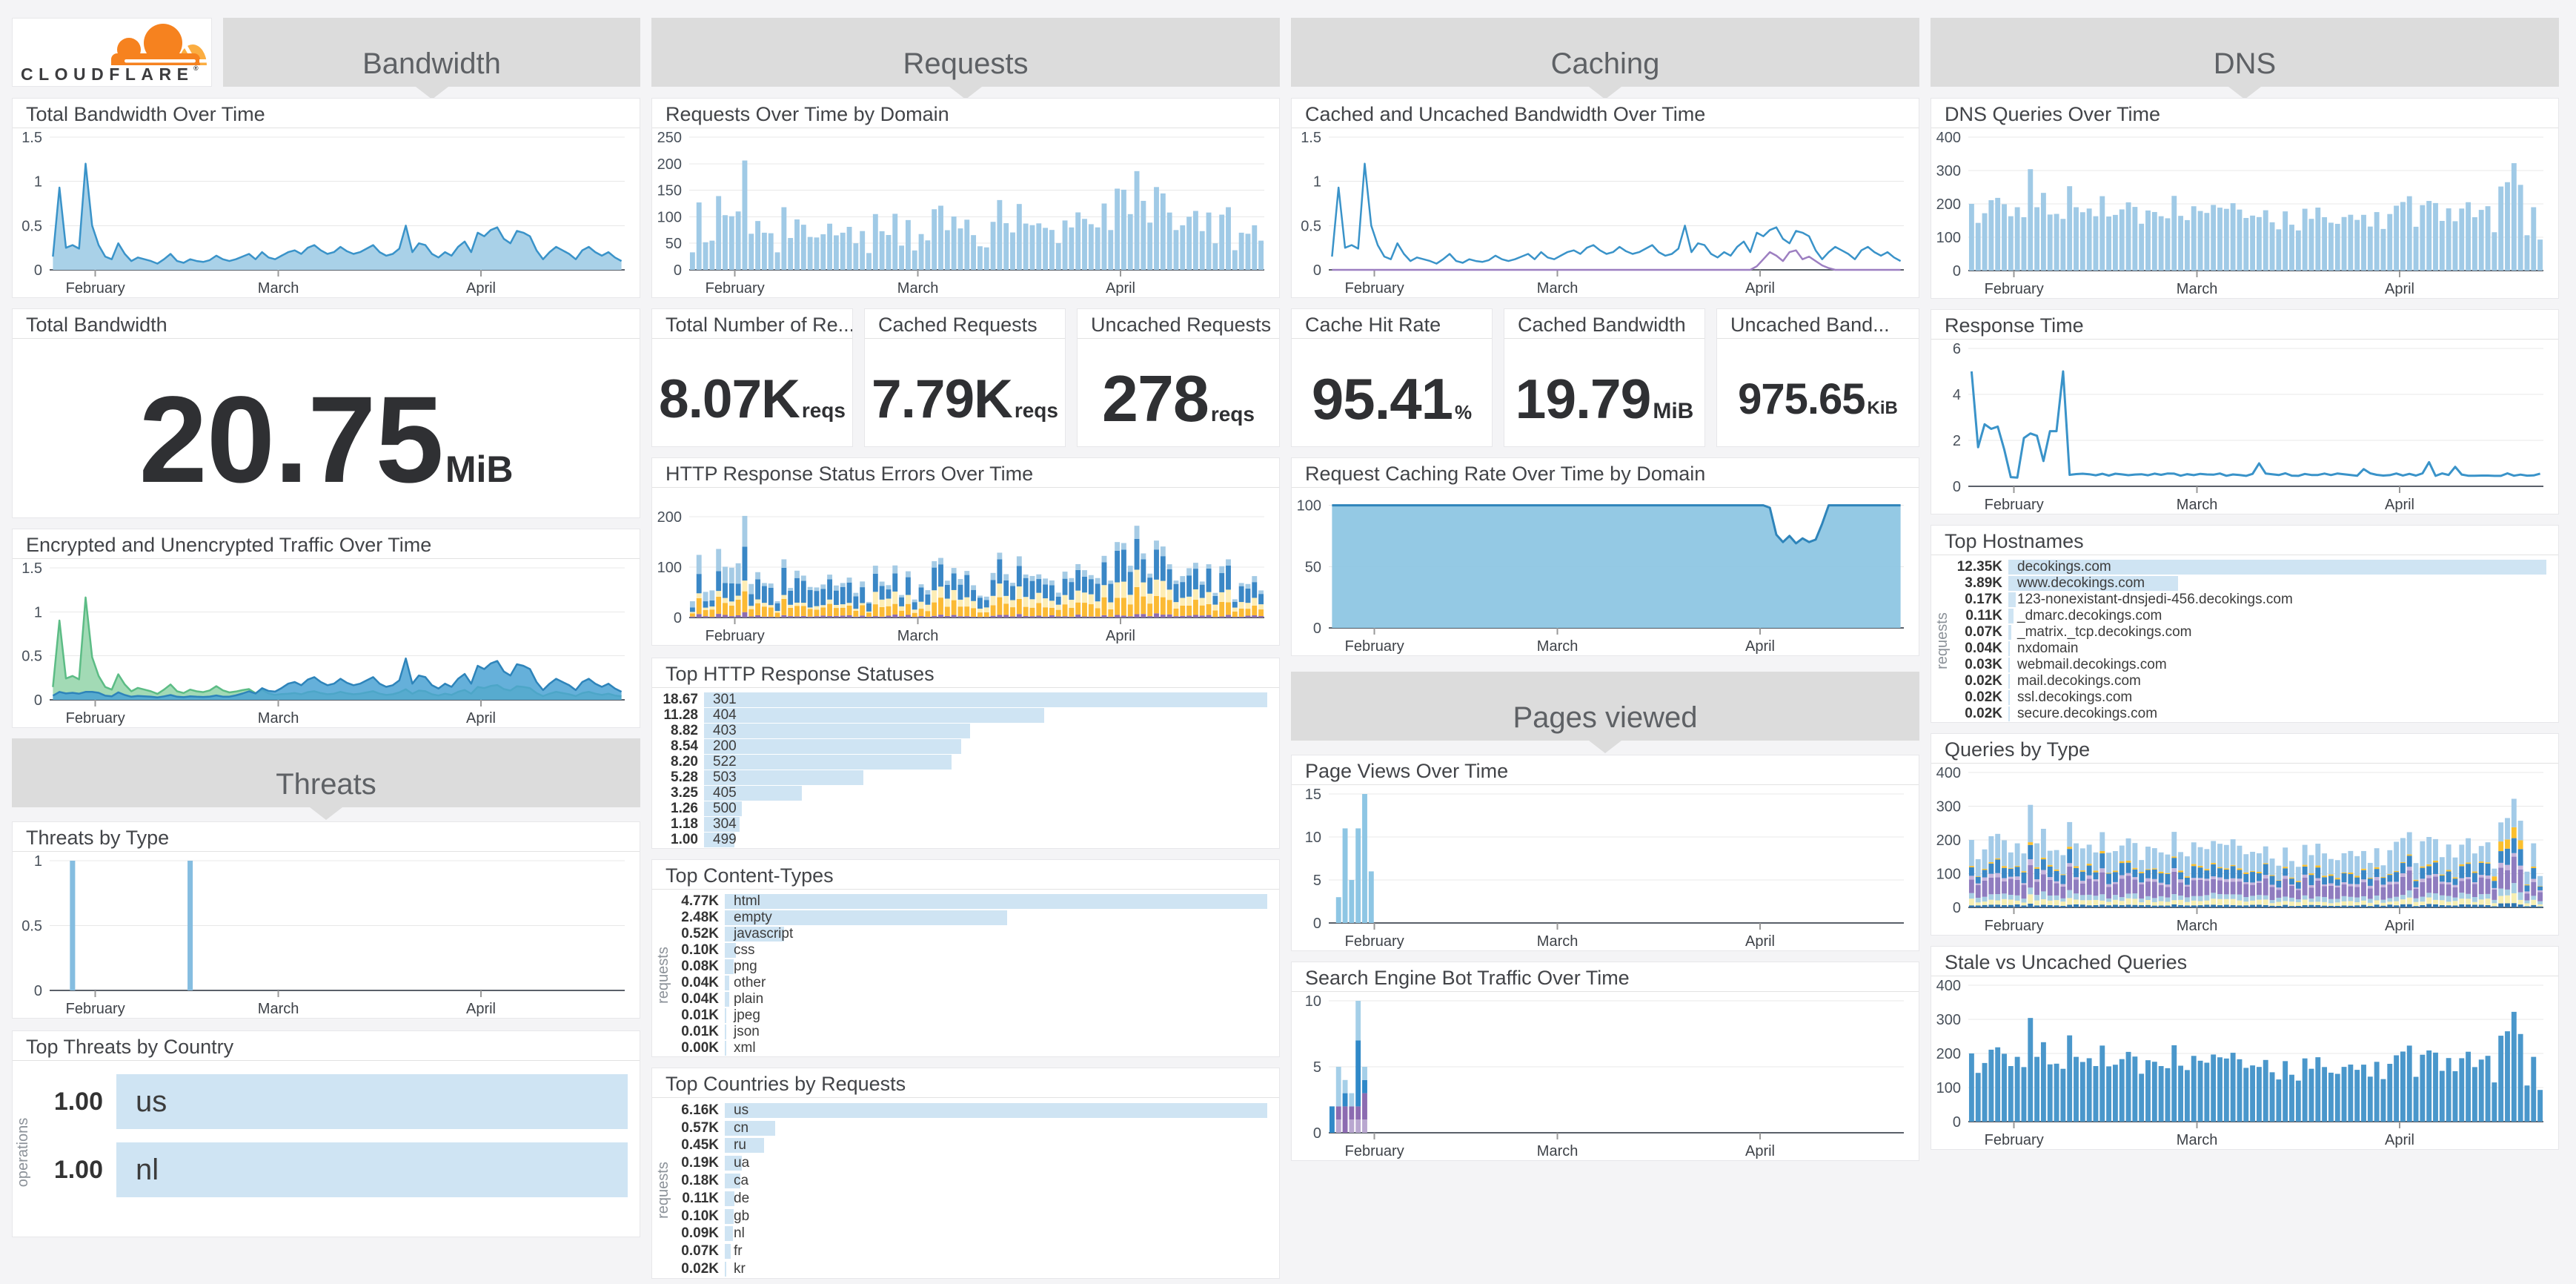 Image resolution: width=2576 pixels, height=1284 pixels. I want to click on svg-text: 150, so click(669, 191).